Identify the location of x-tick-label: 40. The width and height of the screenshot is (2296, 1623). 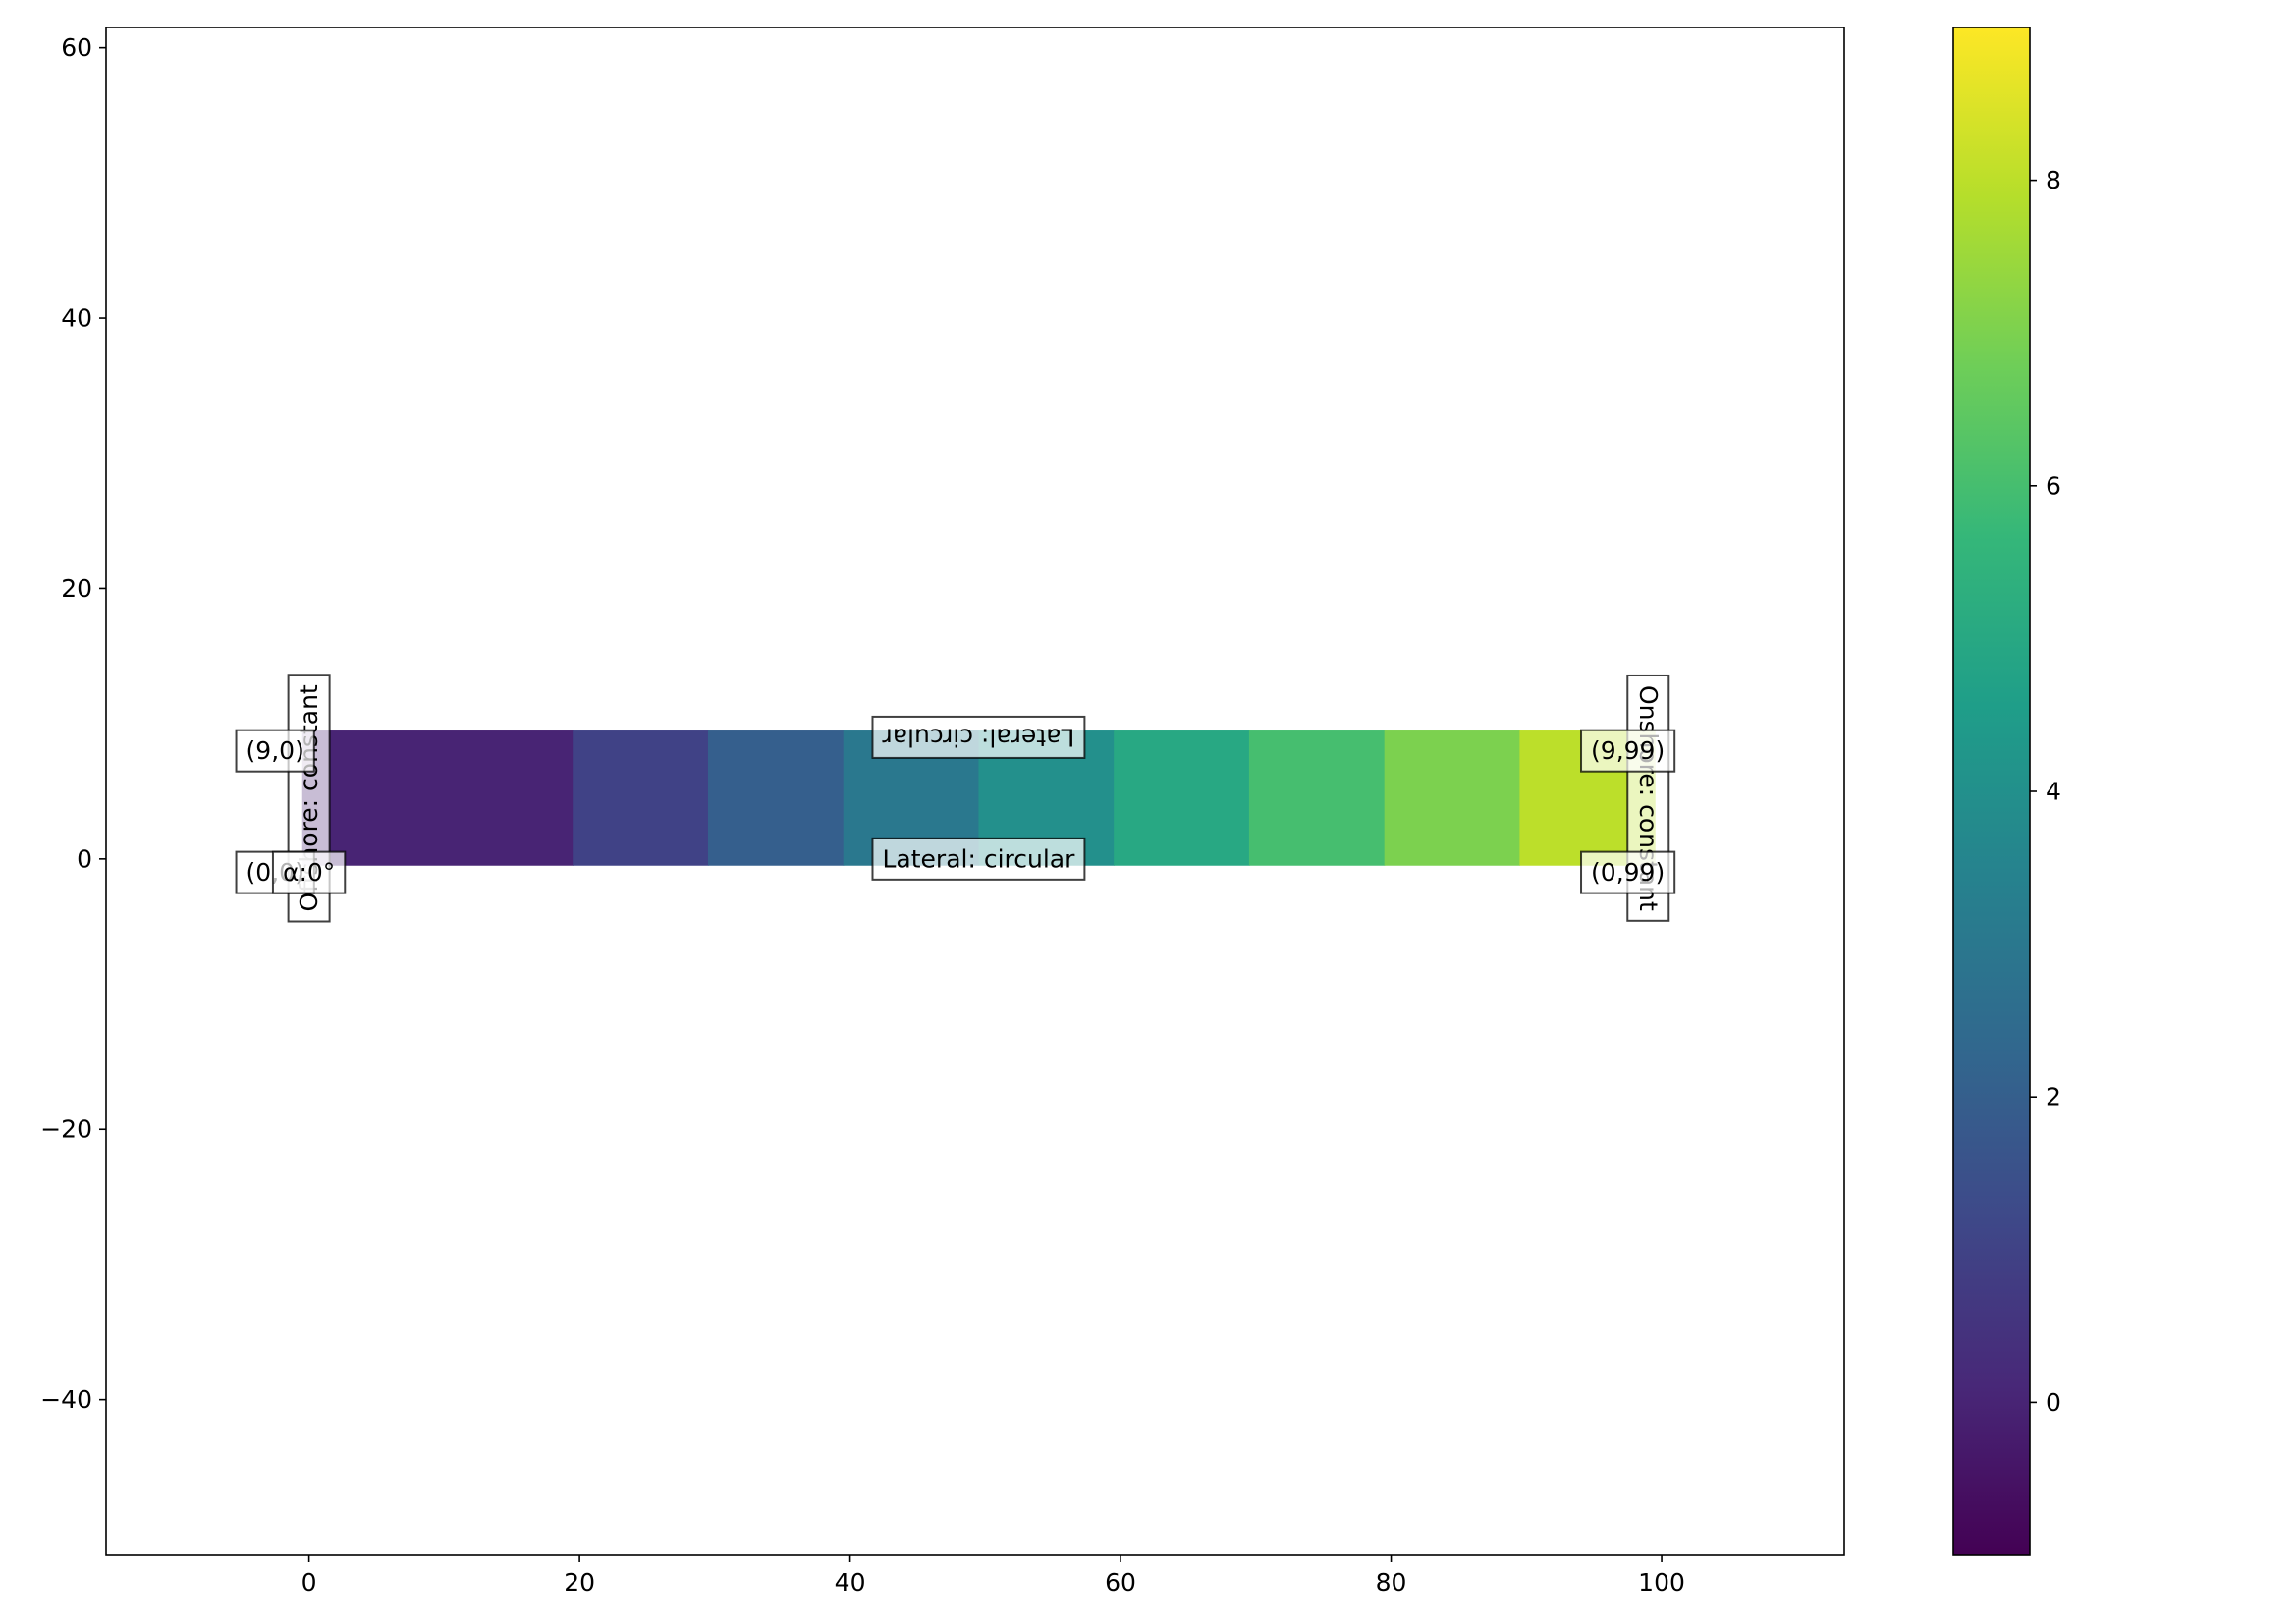
(850, 1582).